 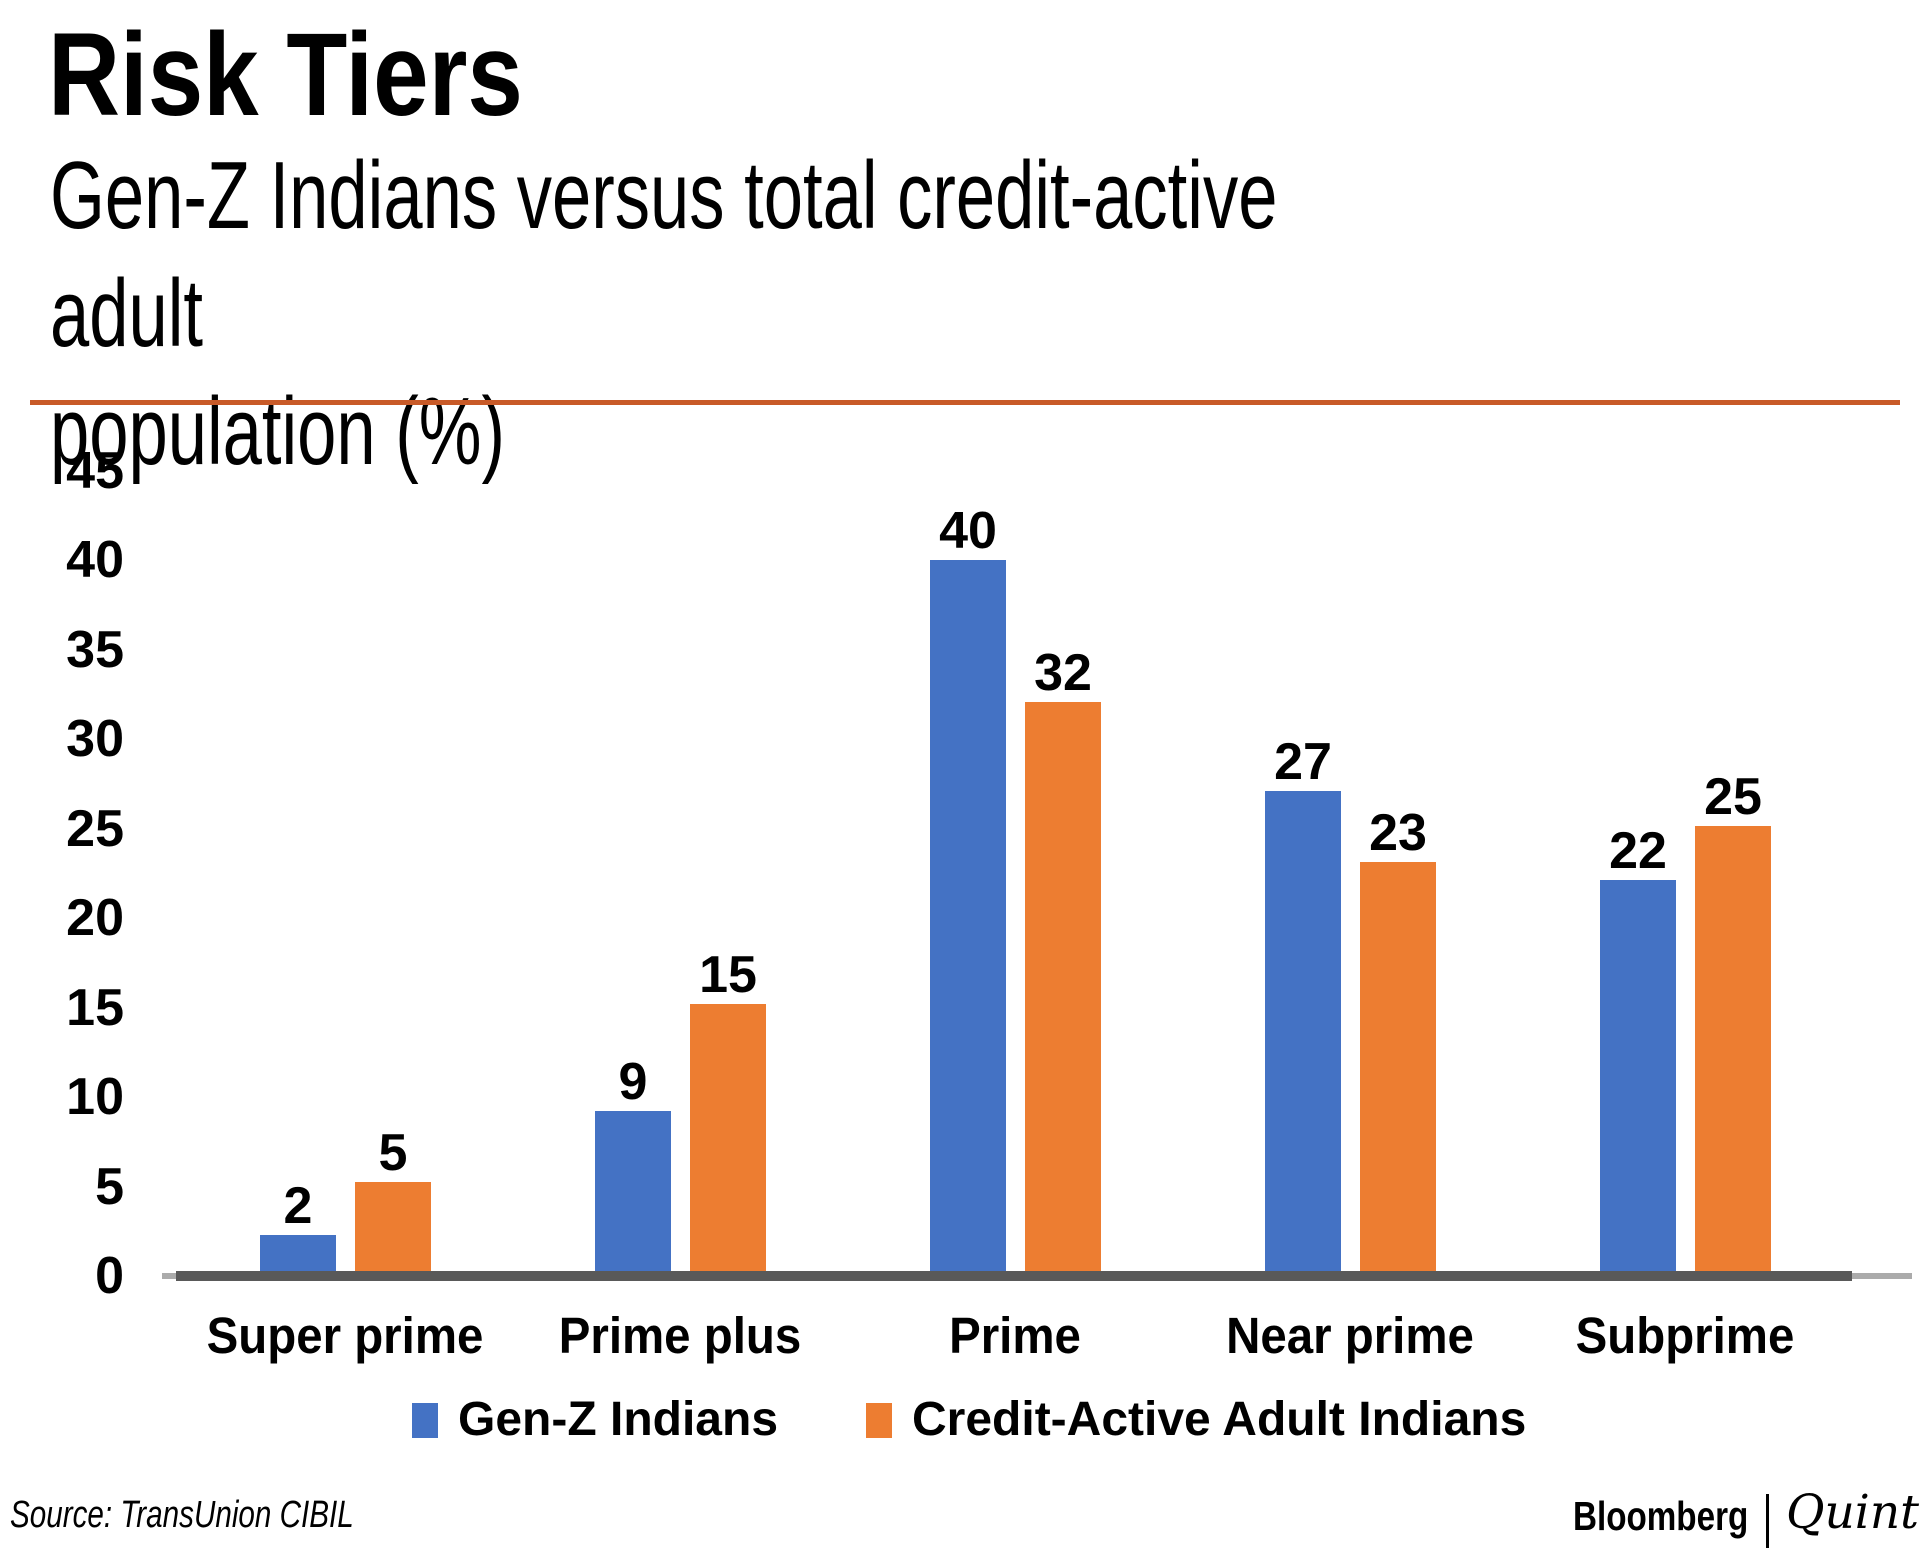 I want to click on bar-value-label-credit-active-adult-indians-near-prime: 23, so click(x=1398, y=833).